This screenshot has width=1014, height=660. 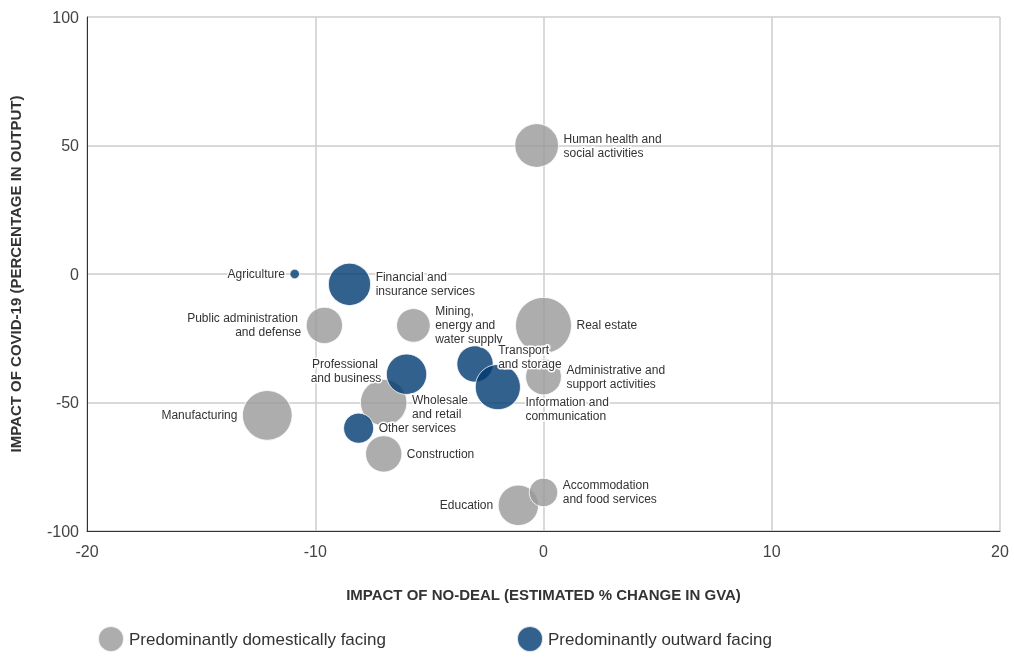 What do you see at coordinates (466, 505) in the screenshot?
I see `annotation: Education` at bounding box center [466, 505].